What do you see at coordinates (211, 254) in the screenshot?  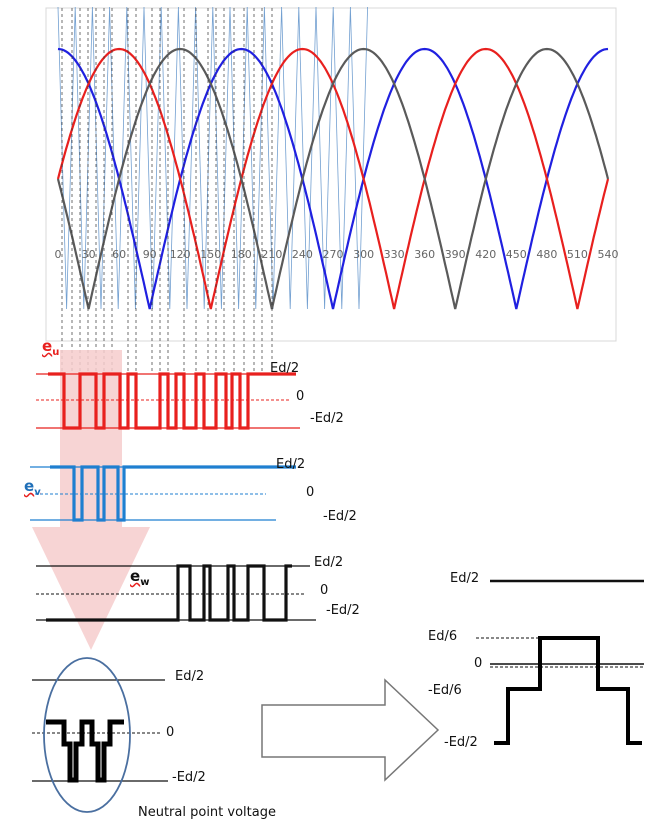 I see `x-tick-label: 150` at bounding box center [211, 254].